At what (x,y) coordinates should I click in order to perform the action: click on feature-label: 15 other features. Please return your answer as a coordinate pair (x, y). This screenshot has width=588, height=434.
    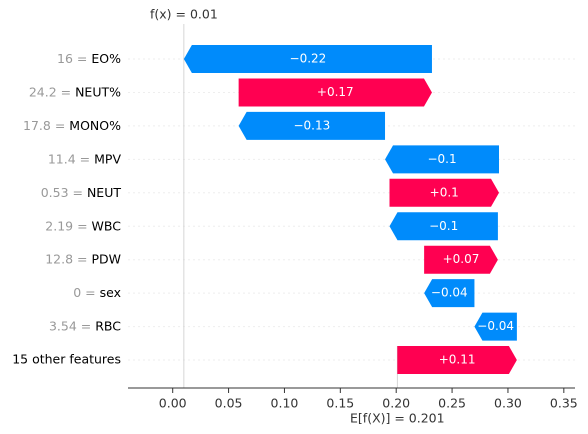
    Looking at the image, I should click on (66, 359).